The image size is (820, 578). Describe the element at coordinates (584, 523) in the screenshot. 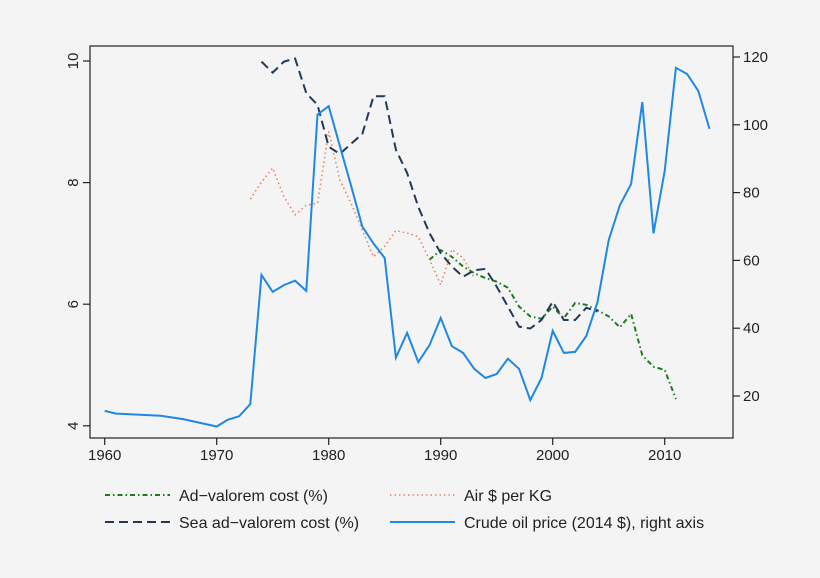

I see `legend-label: Crude oil price (2014 $), right axis` at that location.